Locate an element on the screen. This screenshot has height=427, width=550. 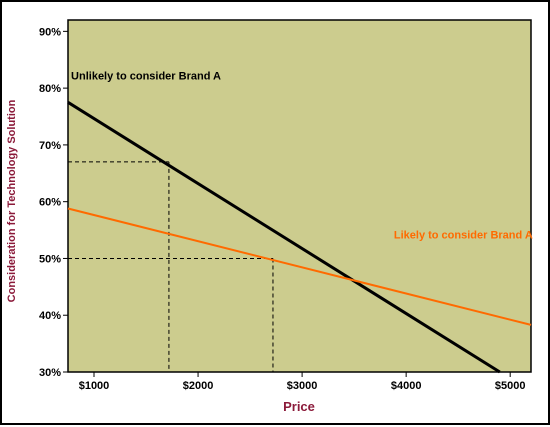
x-tick-label: $4000 is located at coordinates (406, 386).